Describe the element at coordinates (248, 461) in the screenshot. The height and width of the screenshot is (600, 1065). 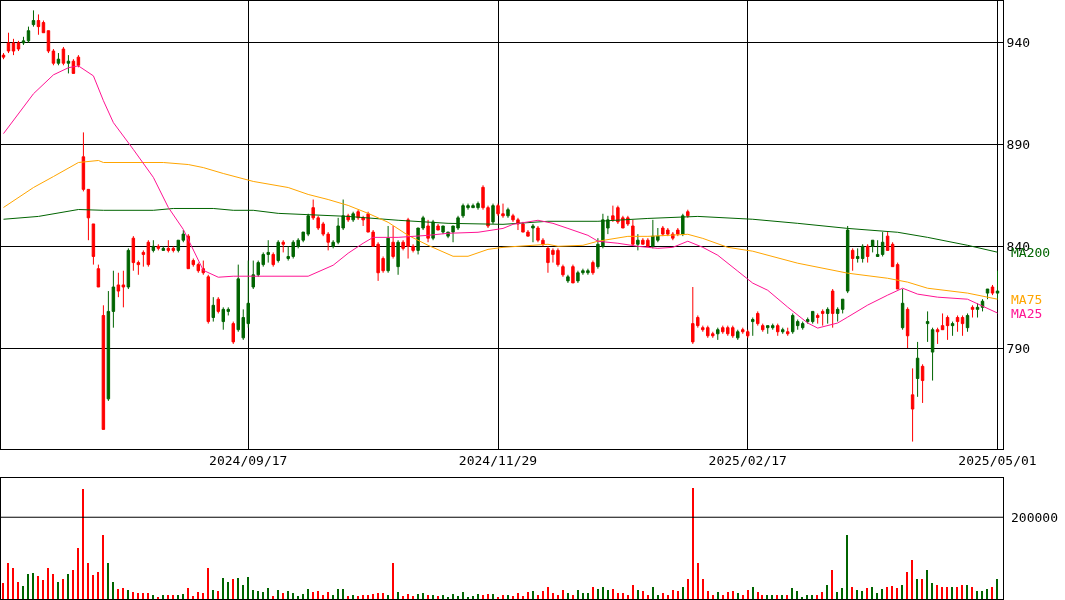
I see `x-tick-label: 2024/09/17` at that location.